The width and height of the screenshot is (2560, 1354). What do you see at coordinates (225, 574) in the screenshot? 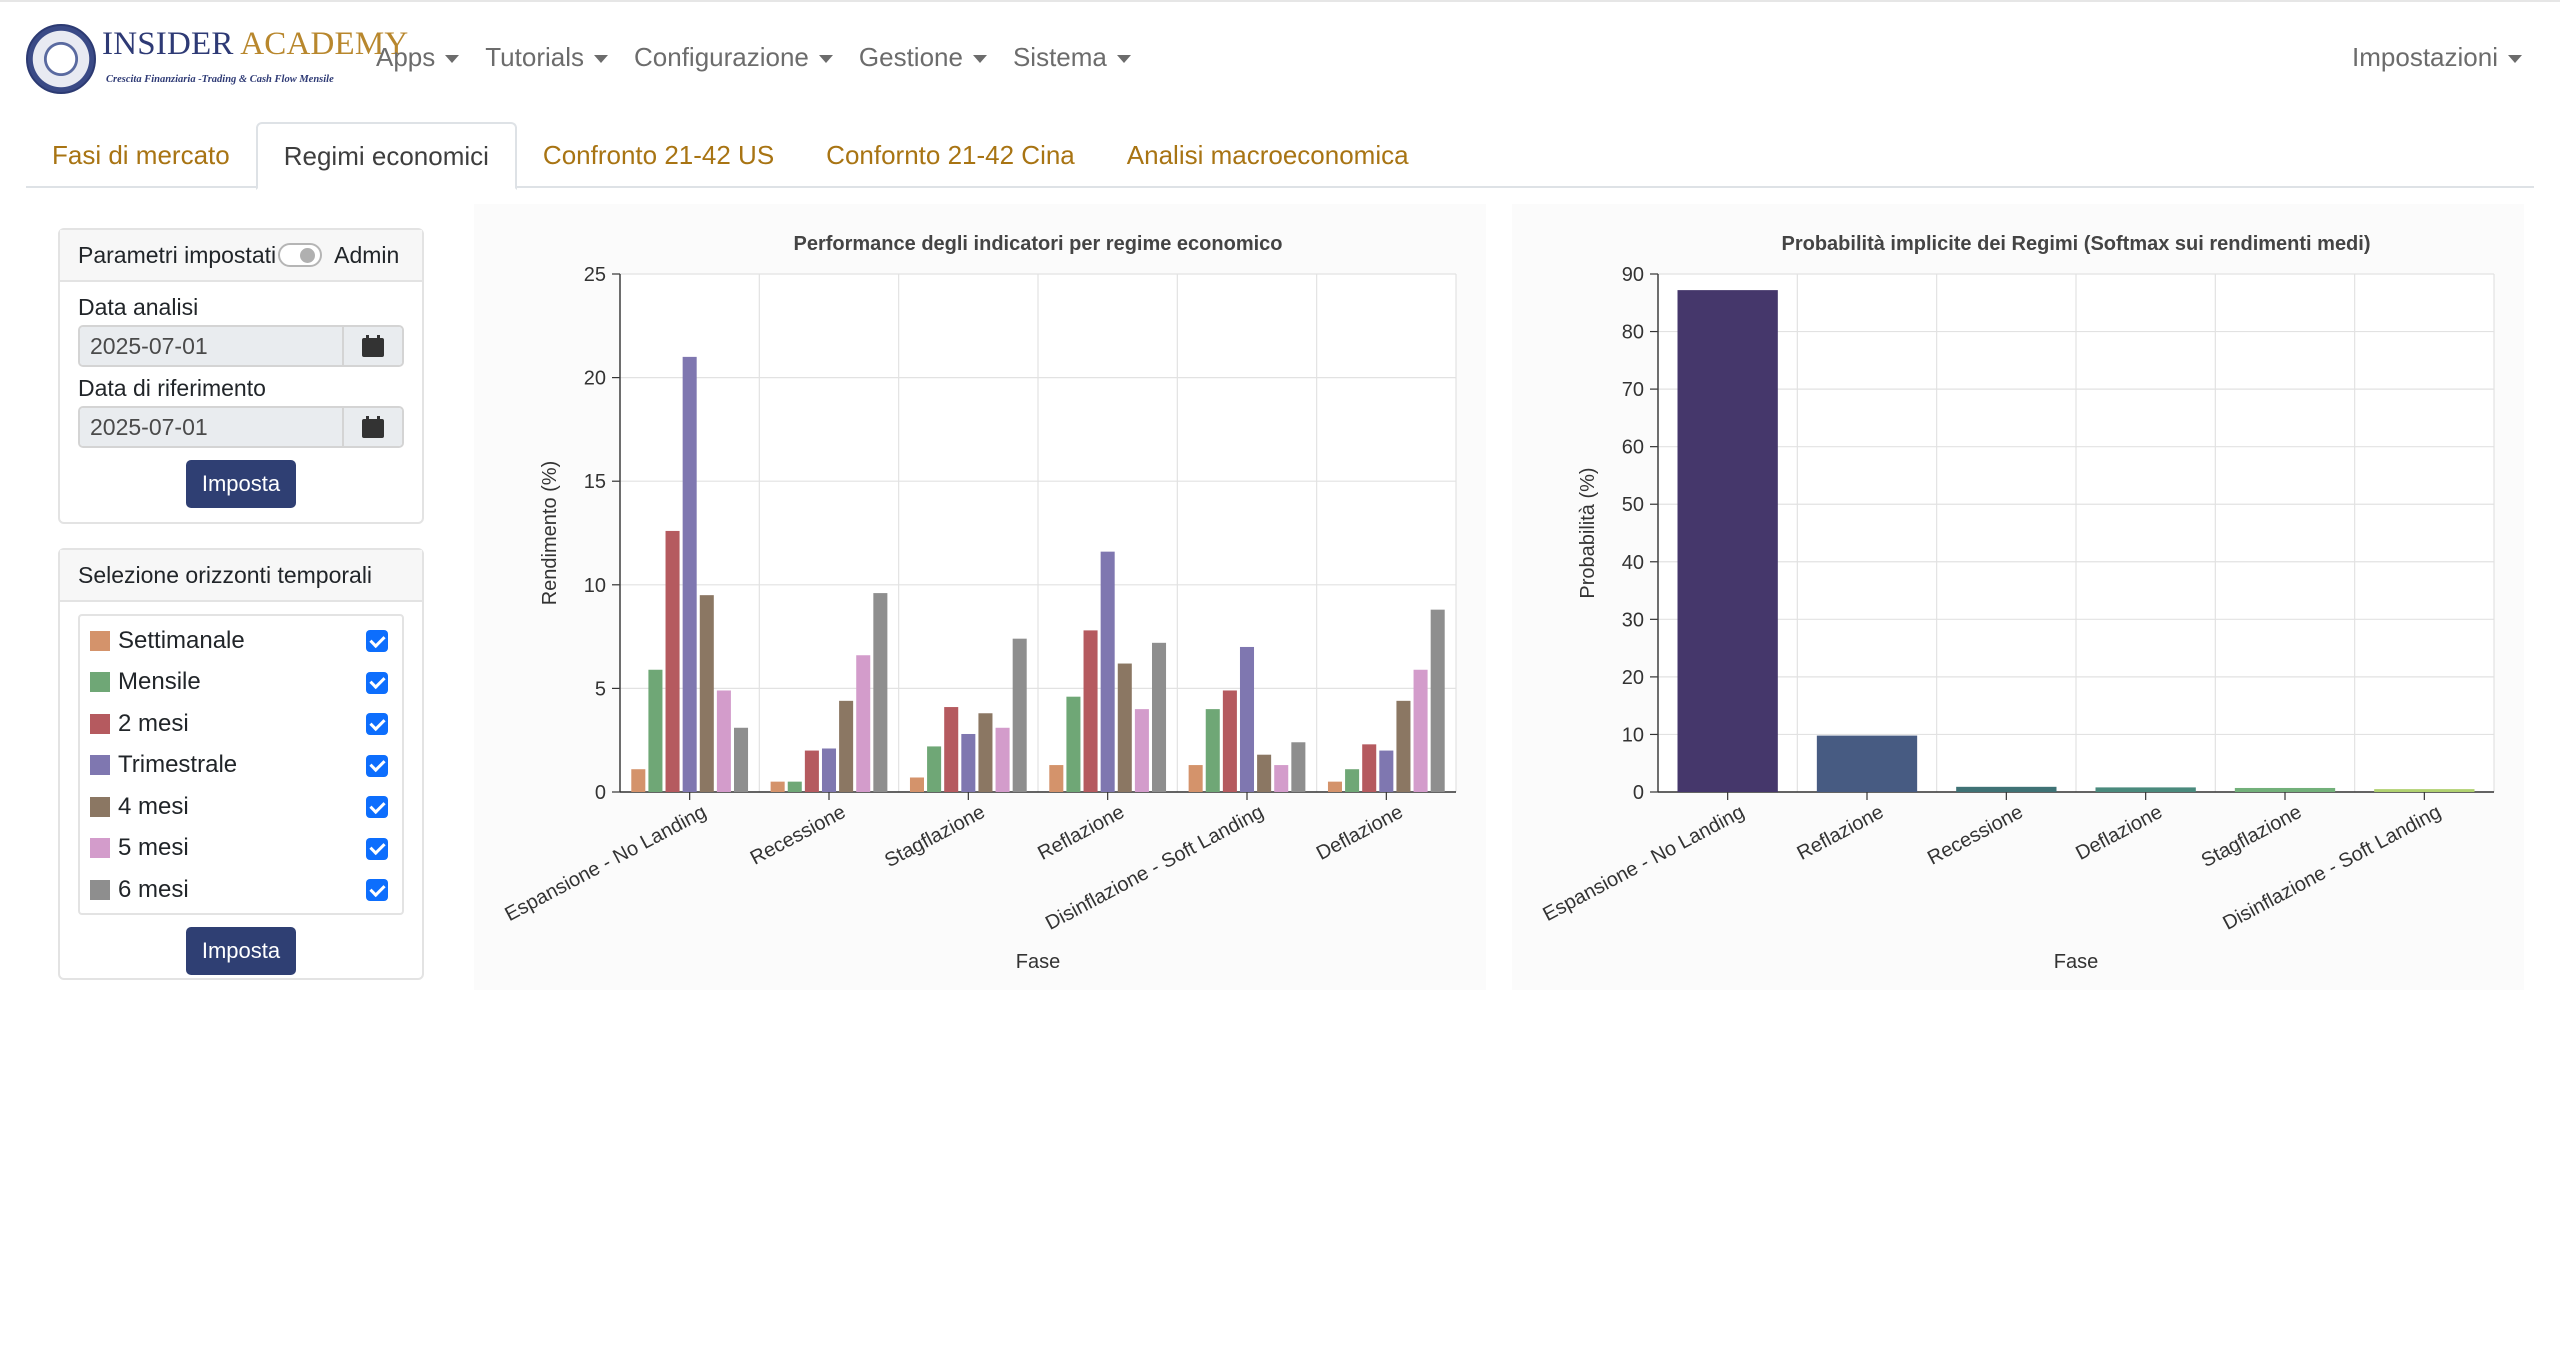
I see `horizons-card-title: Selezione orizzonti temporali` at bounding box center [225, 574].